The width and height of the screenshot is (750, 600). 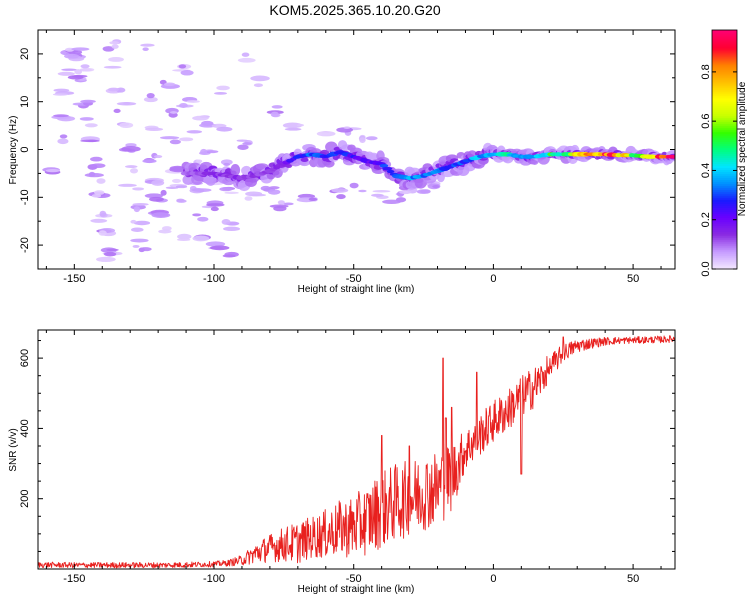 What do you see at coordinates (13, 150) in the screenshot?
I see `spectrogram-y-label: Frequency (Hz)` at bounding box center [13, 150].